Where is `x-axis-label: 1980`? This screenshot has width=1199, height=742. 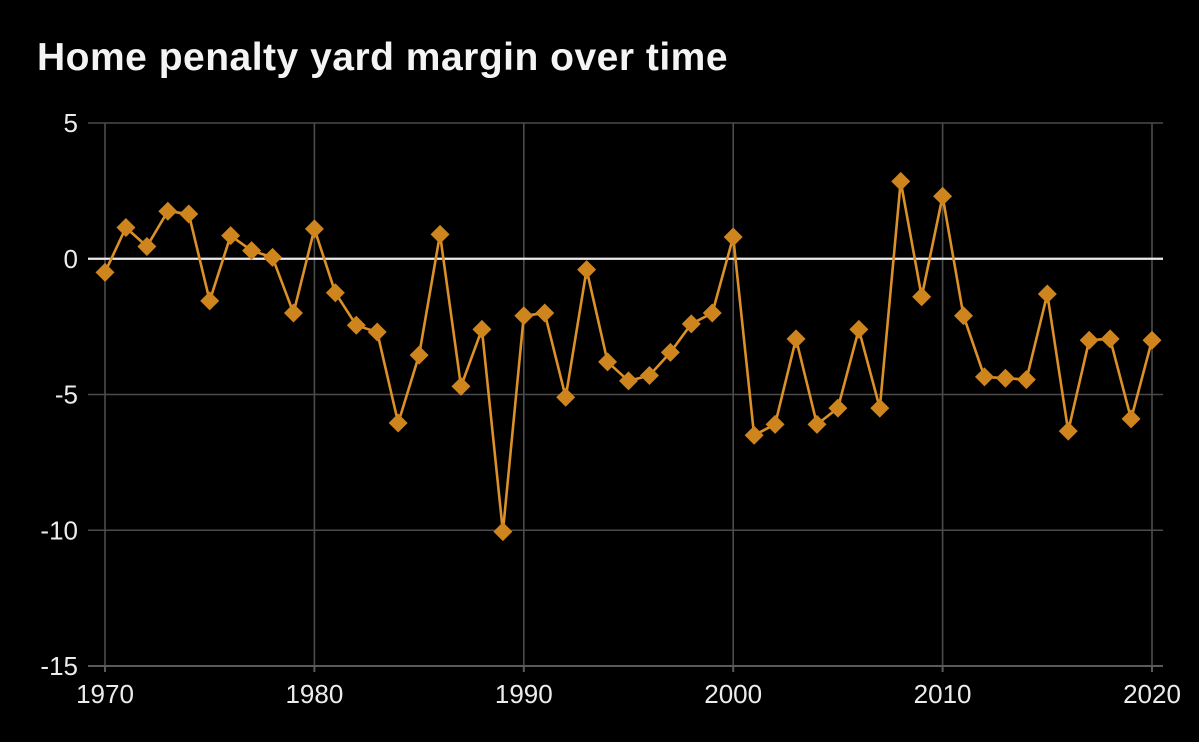 x-axis-label: 1980 is located at coordinates (314, 694).